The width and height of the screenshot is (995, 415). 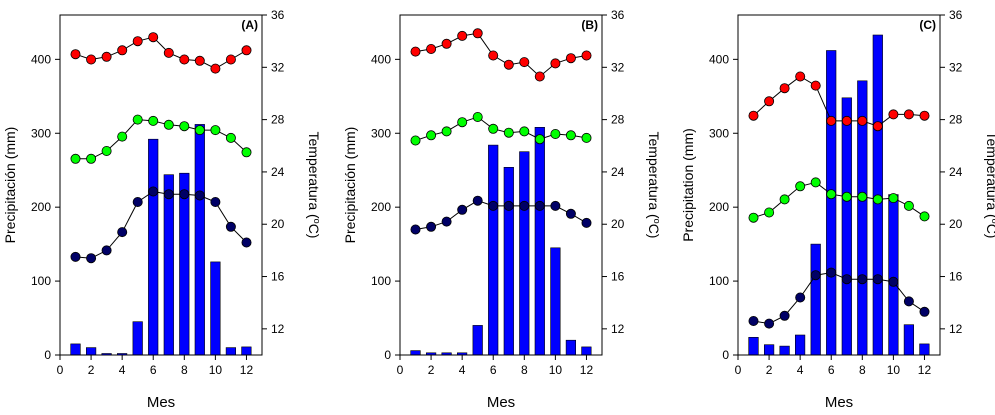 I want to click on y-tick-label: 300, so click(x=41, y=133).